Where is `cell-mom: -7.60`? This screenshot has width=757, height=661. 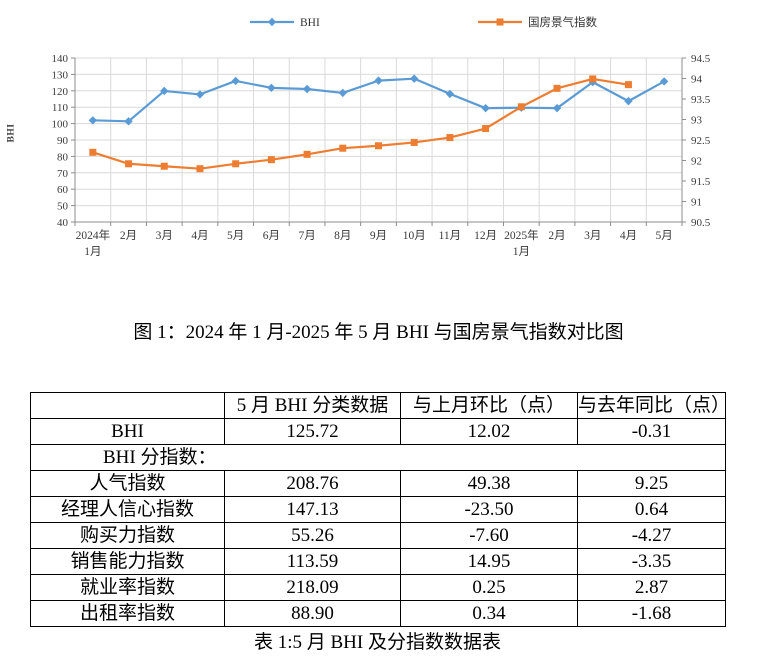
cell-mom: -7.60 is located at coordinates (489, 535).